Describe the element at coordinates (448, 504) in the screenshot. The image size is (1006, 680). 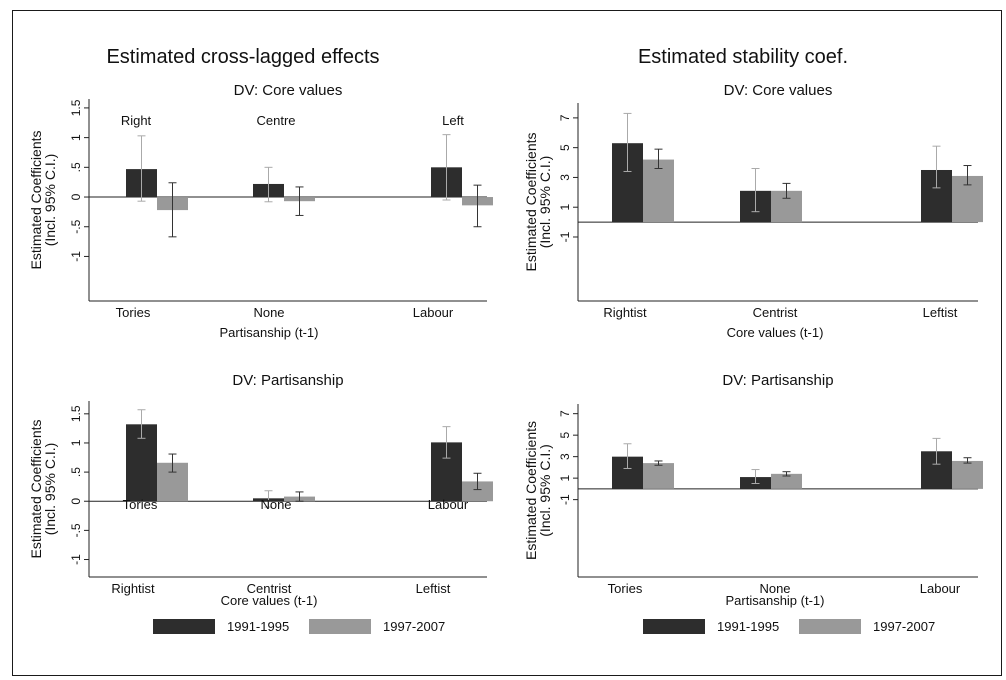
I see `bar-annotation: Labour` at that location.